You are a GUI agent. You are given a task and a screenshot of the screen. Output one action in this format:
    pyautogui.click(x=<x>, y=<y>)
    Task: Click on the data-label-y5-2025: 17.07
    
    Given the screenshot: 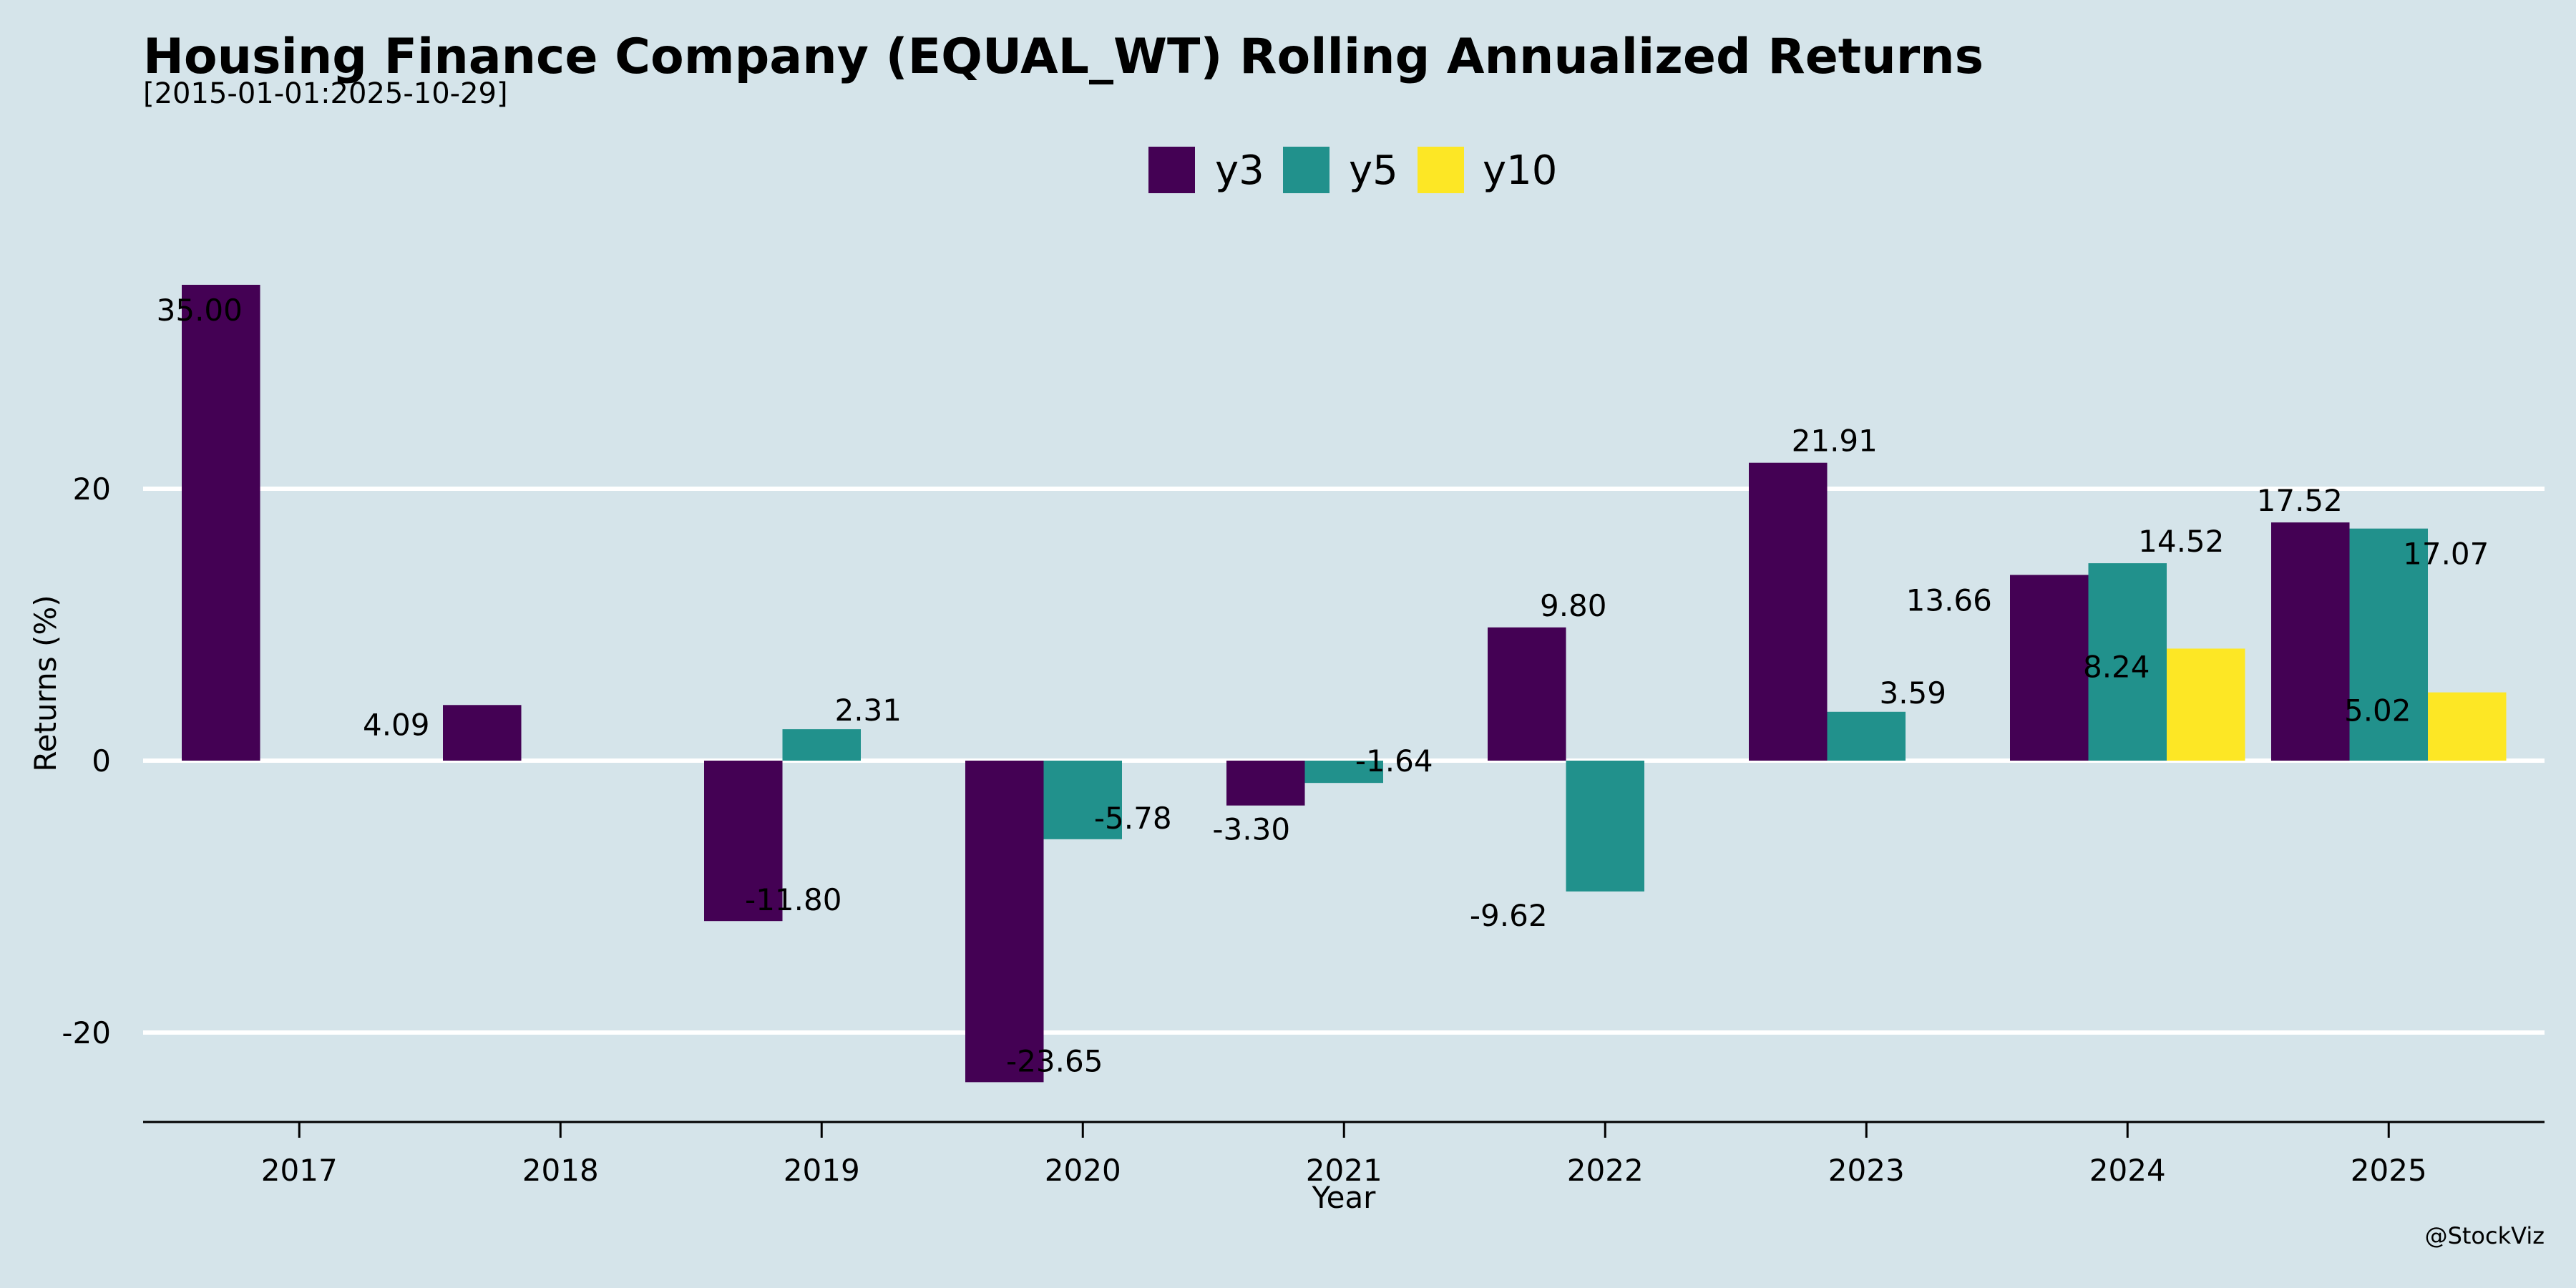 What is the action you would take?
    pyautogui.click(x=2446, y=554)
    